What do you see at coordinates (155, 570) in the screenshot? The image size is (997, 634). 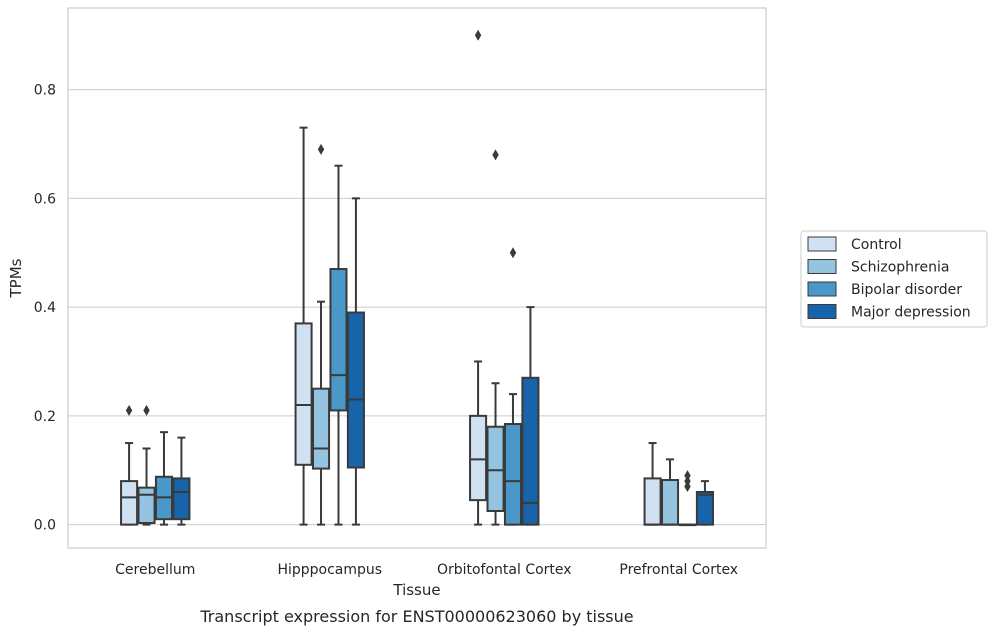 I see `x-tick-label-0: Cerebellum` at bounding box center [155, 570].